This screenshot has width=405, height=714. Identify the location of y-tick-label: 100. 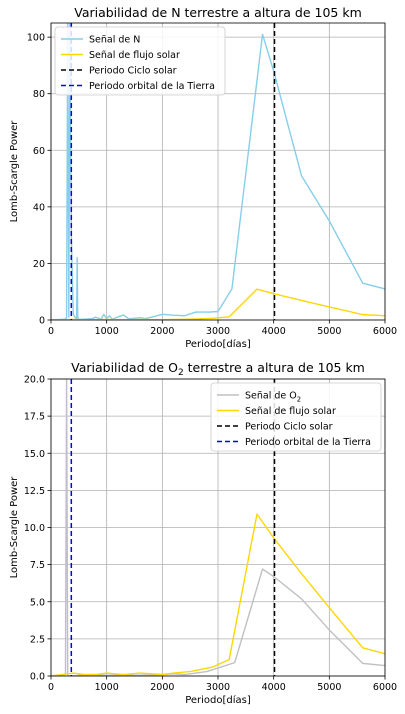
(36, 38).